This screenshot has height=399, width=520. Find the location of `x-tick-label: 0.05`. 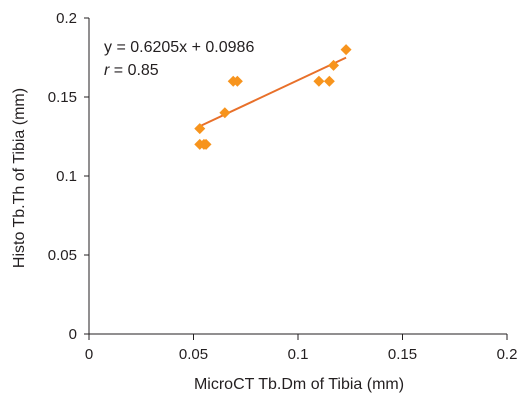

x-tick-label: 0.05 is located at coordinates (193, 354).